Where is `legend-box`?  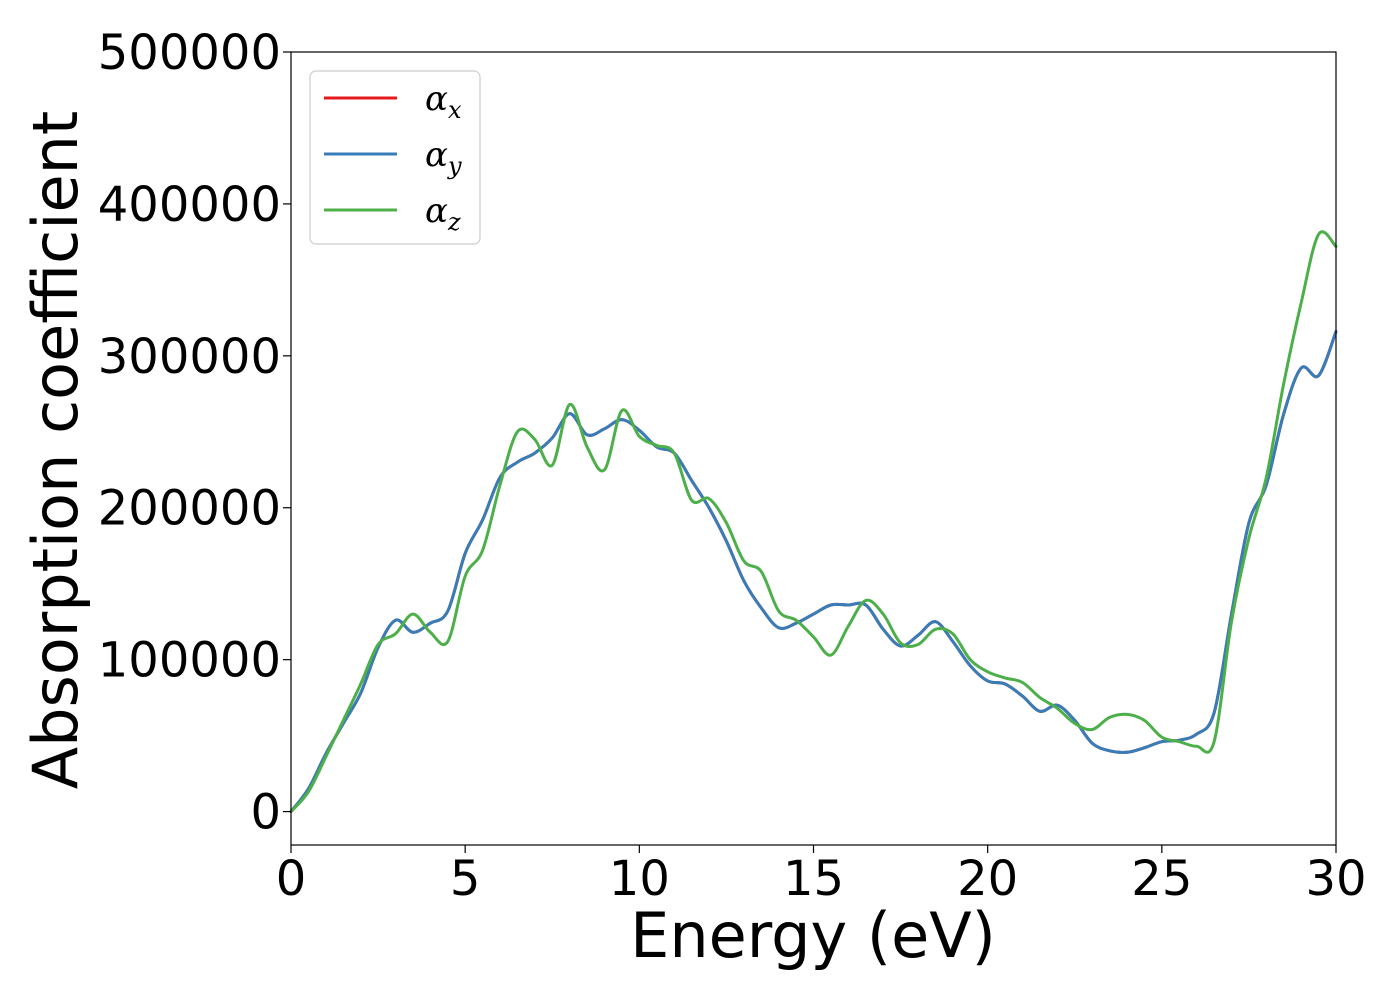 legend-box is located at coordinates (395, 157).